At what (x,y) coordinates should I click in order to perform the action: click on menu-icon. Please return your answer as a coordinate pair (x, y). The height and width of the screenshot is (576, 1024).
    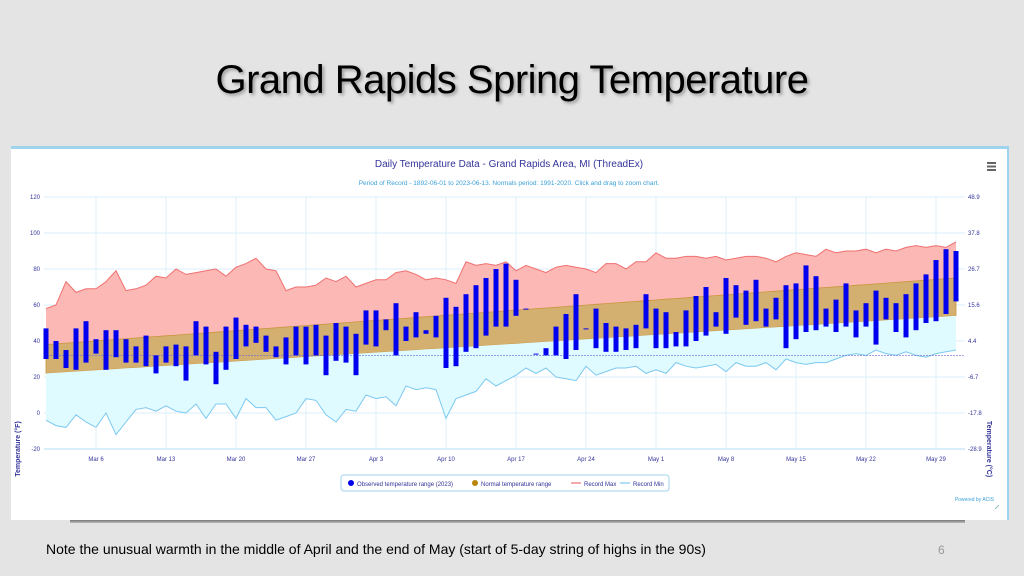
    Looking at the image, I should click on (991, 166).